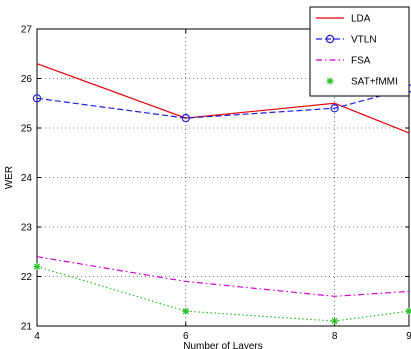  What do you see at coordinates (359, 51) in the screenshot?
I see `legend: LDA VTLN FSA SAT+fMMI` at bounding box center [359, 51].